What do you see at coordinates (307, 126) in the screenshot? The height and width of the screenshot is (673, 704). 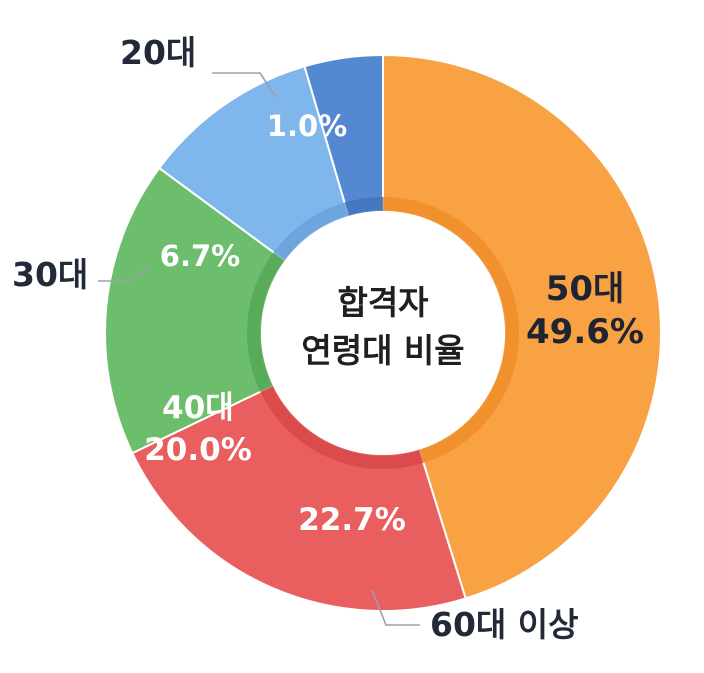 I see `value-label-20s: 1.0%` at bounding box center [307, 126].